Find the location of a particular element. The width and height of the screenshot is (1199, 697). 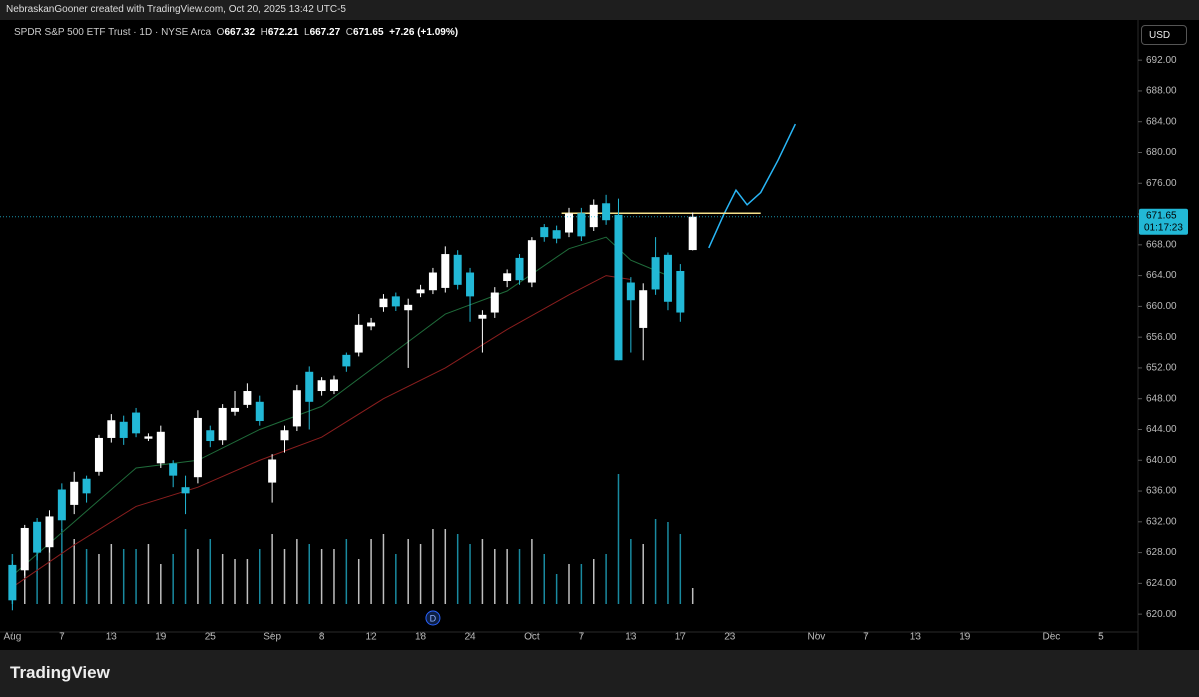

x-tick-label: Sep is located at coordinates (272, 637).